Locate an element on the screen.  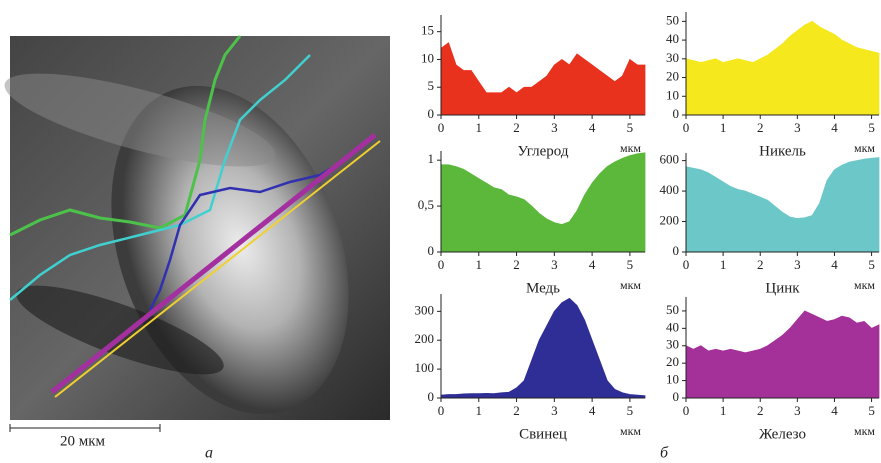
y-tick-label: 1 is located at coordinates (431, 158).